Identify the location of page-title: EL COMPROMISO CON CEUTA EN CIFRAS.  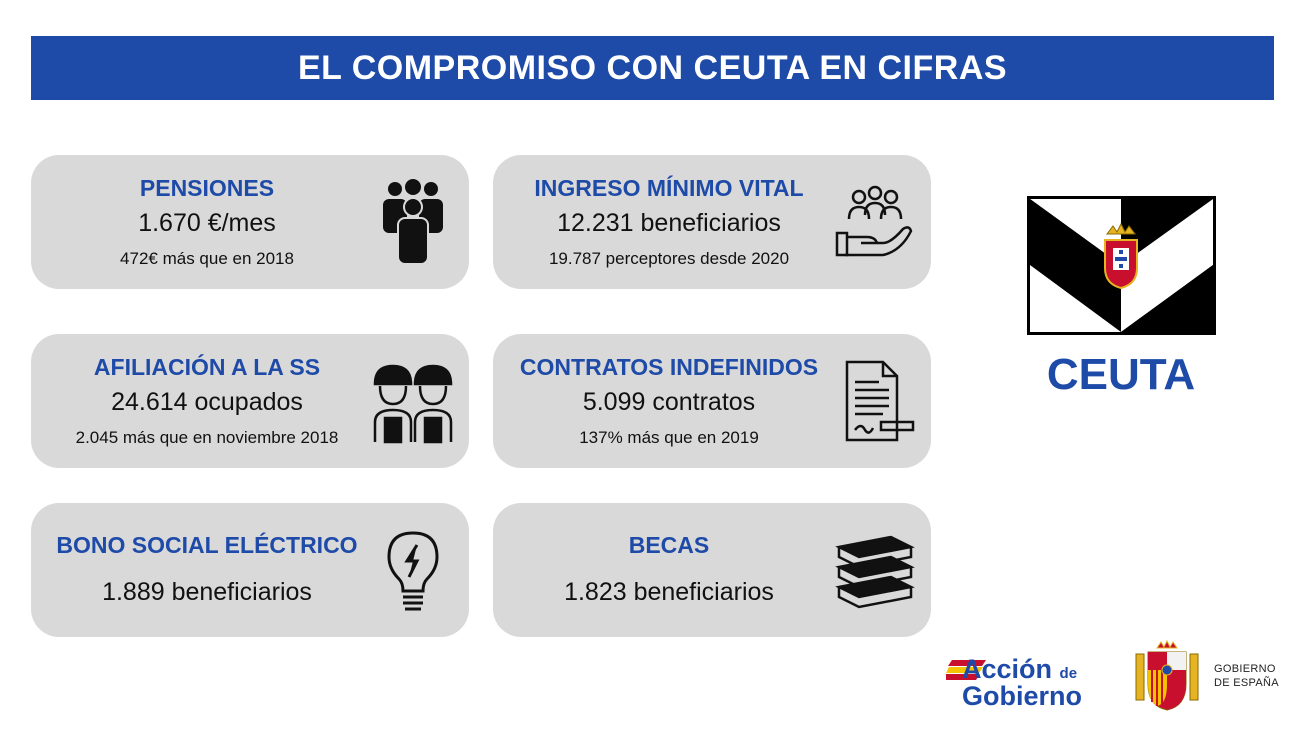
(652, 67).